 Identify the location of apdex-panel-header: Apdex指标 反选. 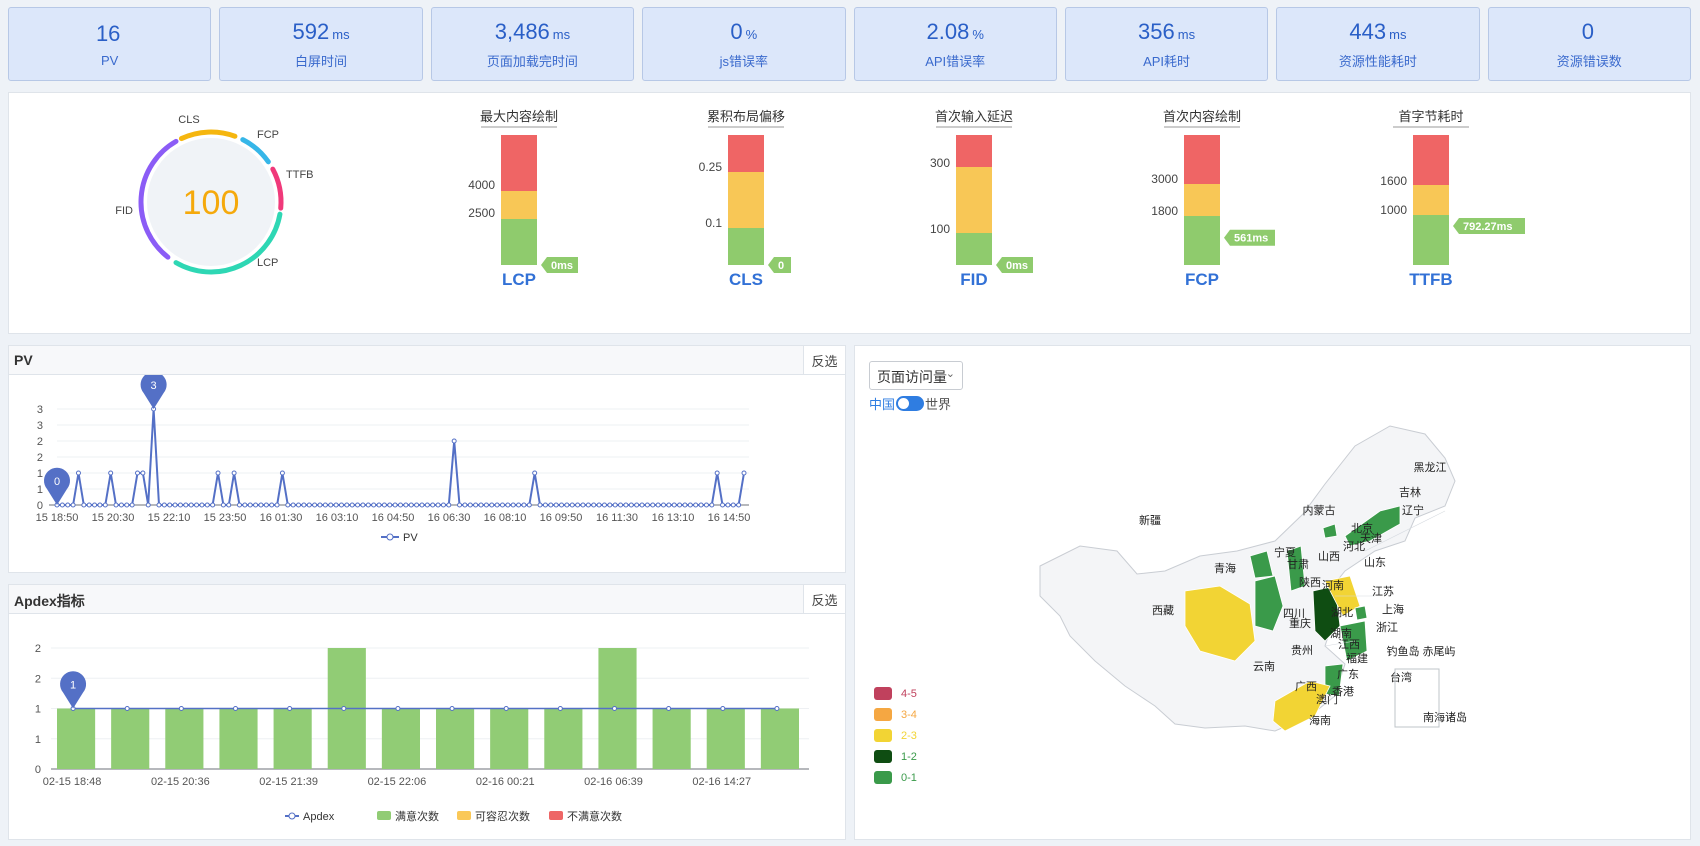
(427, 599).